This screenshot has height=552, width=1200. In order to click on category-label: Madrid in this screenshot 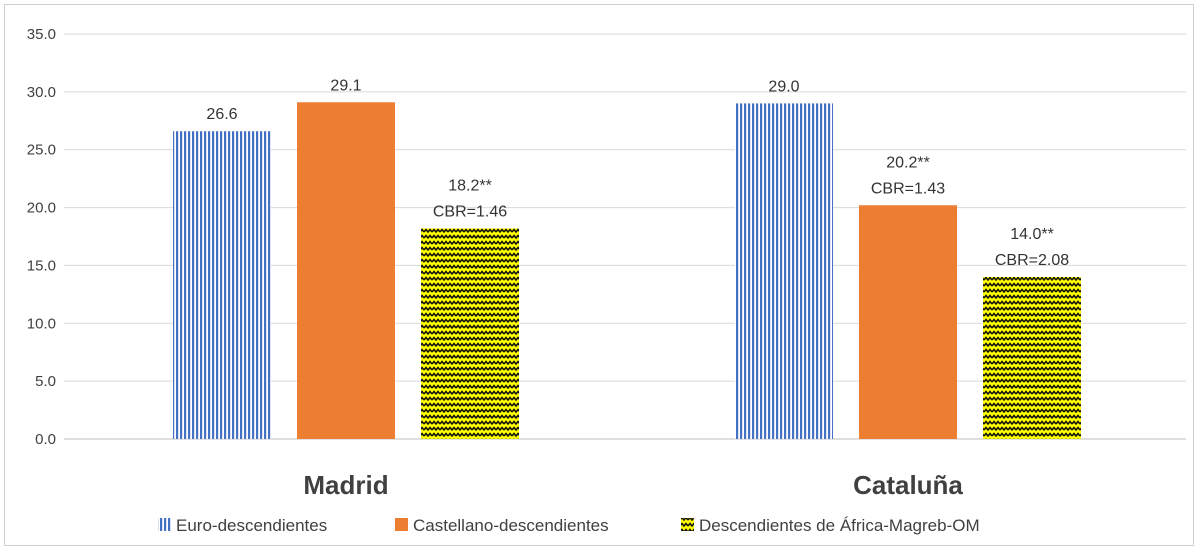, I will do `click(345, 485)`.